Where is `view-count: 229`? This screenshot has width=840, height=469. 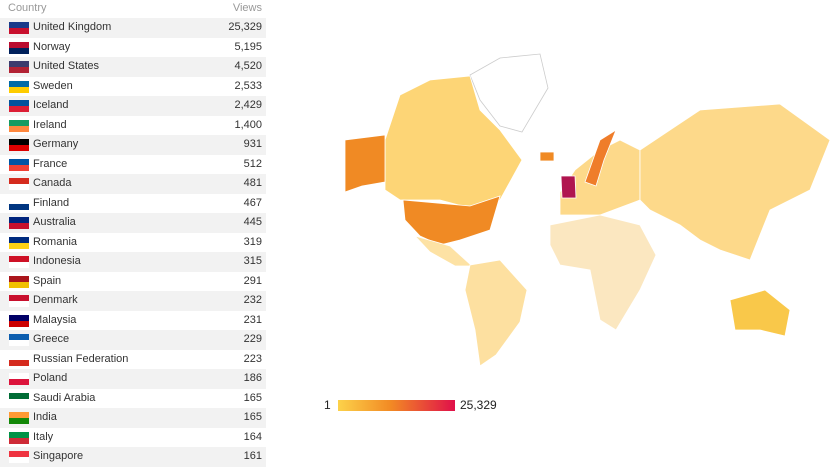
view-count: 229 is located at coordinates (252, 339).